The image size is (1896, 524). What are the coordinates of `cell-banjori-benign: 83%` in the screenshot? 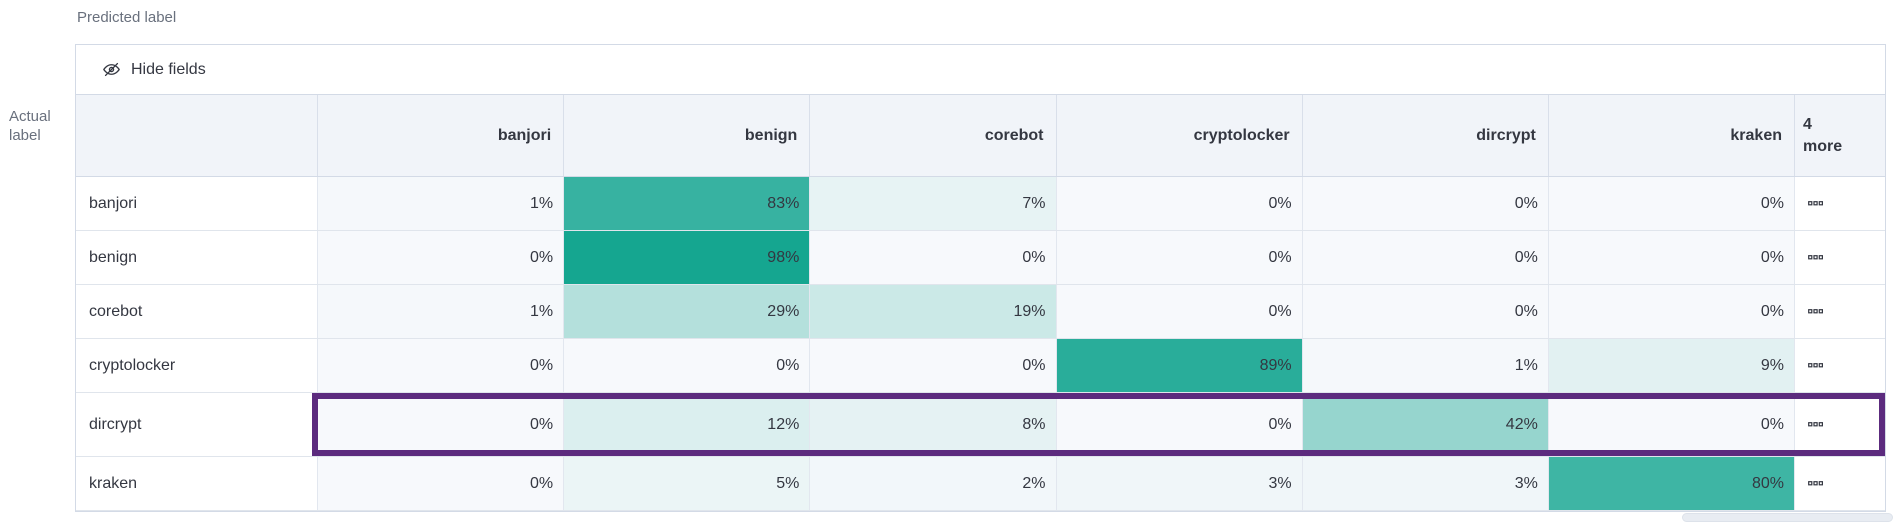 It's located at (687, 203).